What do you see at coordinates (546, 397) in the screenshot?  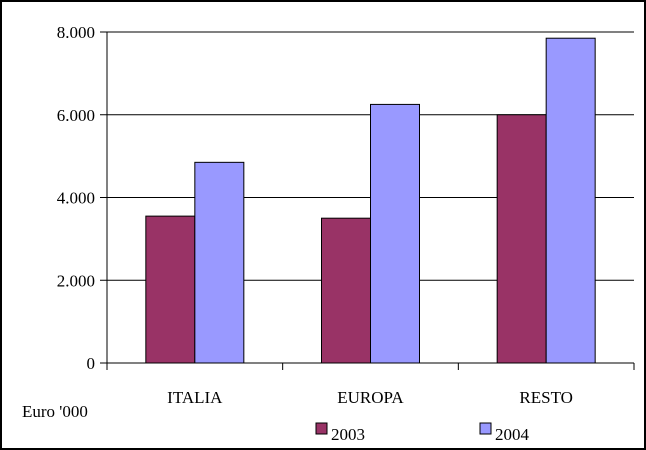 I see `x-category-label: RESTO` at bounding box center [546, 397].